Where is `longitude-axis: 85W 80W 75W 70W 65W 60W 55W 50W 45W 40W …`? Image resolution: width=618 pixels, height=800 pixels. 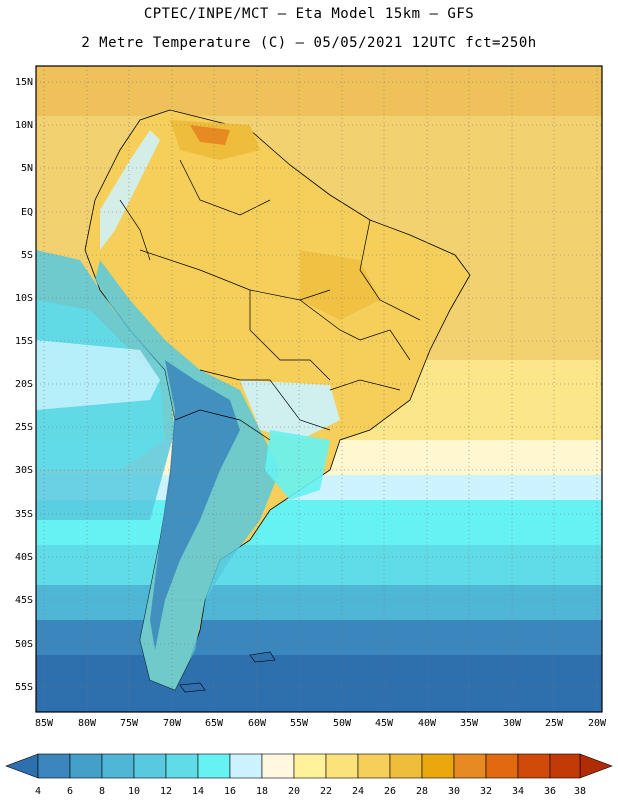
longitude-axis: 85W 80W 75W 70W 65W 60W 55W 50W 45W 40W … is located at coordinates (321, 723).